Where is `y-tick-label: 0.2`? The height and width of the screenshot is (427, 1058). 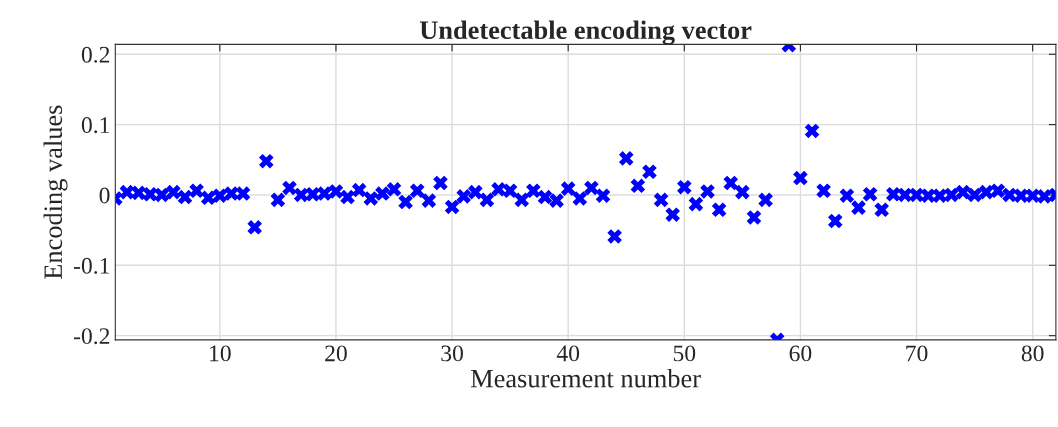 y-tick-label: 0.2 is located at coordinates (95, 54).